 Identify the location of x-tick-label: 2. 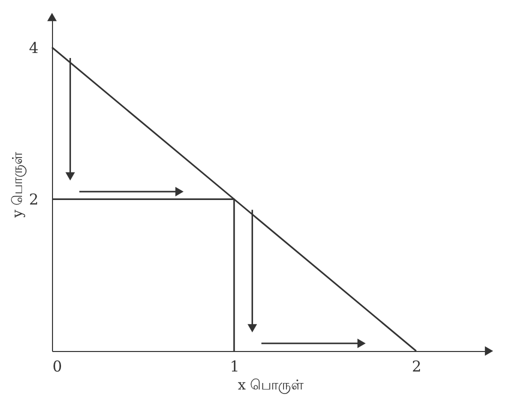
(417, 367).